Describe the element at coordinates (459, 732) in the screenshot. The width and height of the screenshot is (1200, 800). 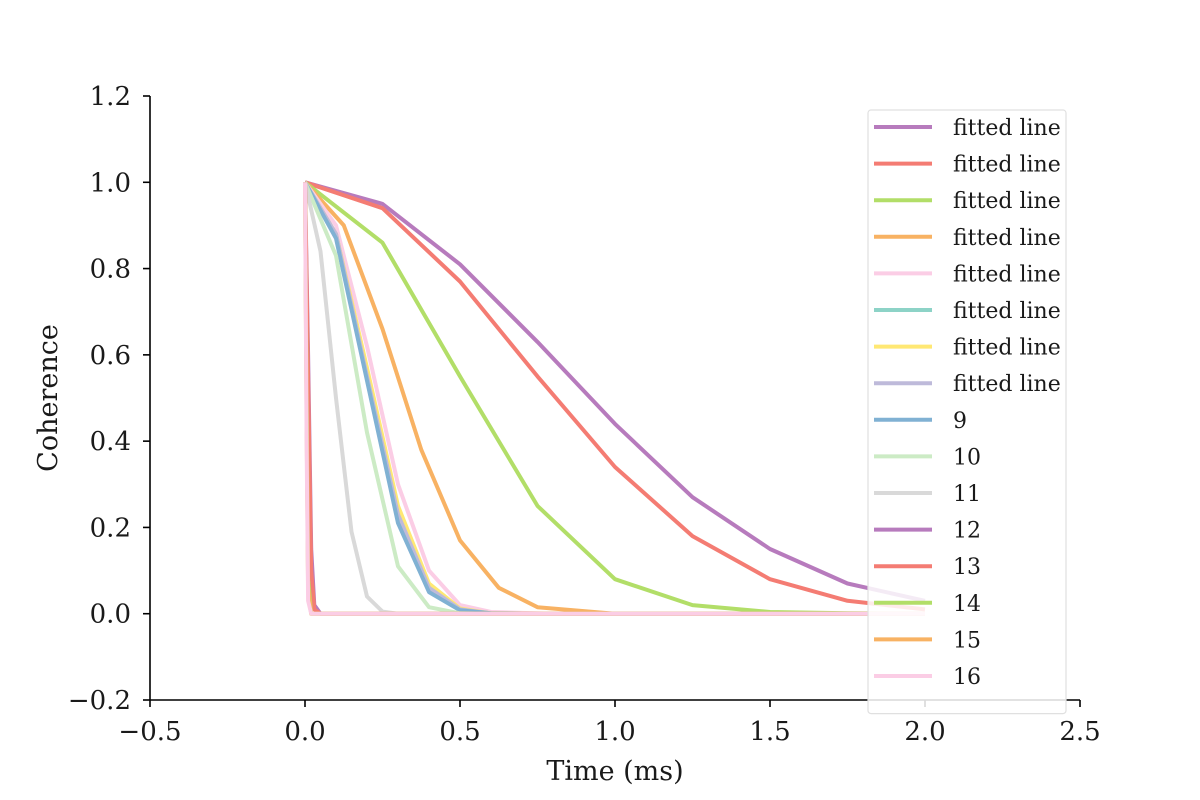
I see `x-tick-label: 0.5` at that location.